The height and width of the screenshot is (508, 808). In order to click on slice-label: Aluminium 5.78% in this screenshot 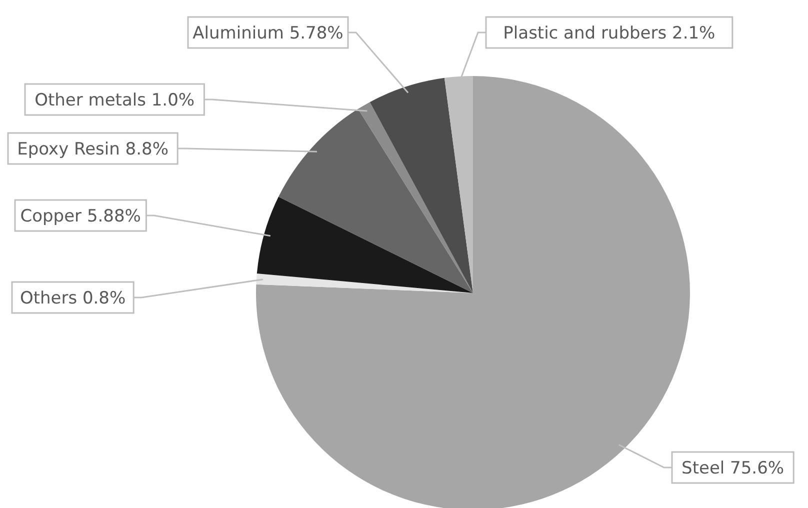, I will do `click(268, 34)`.